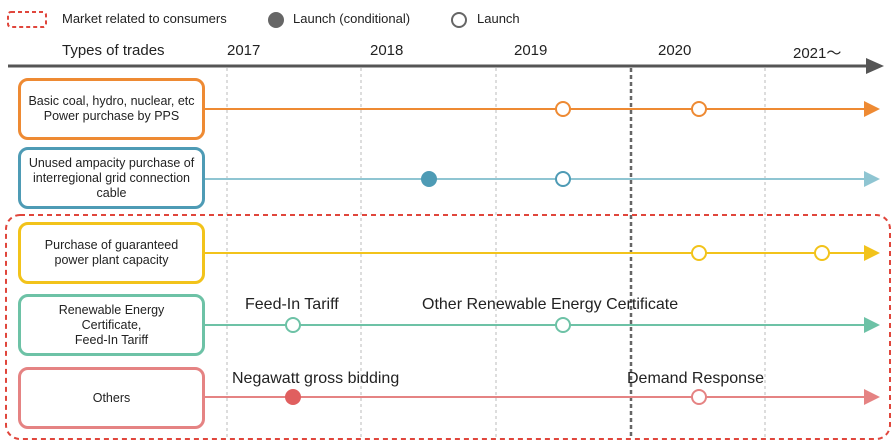 The width and height of the screenshot is (896, 447). What do you see at coordinates (563, 325) in the screenshot?
I see `row4-launch-marker-rec` at bounding box center [563, 325].